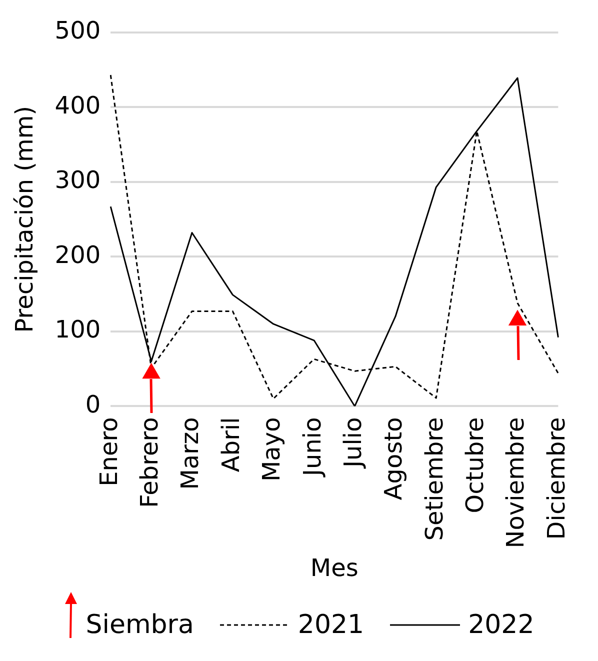  What do you see at coordinates (394, 458) in the screenshot?
I see `x-tick-label: Agosto` at bounding box center [394, 458].